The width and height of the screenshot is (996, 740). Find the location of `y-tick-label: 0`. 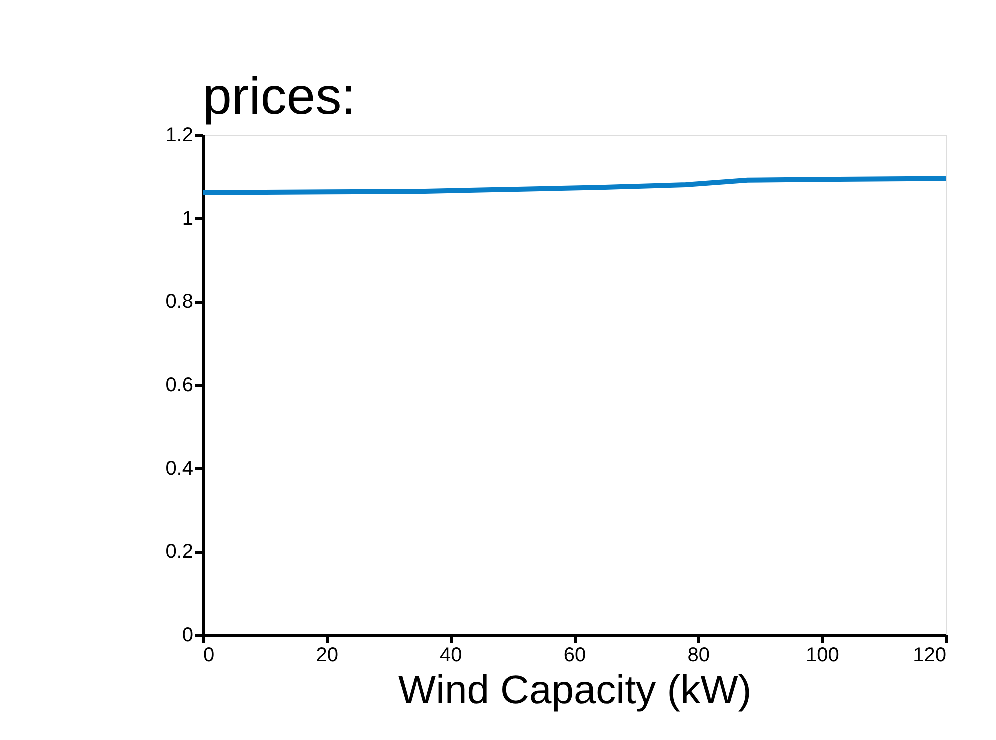

y-tick-label: 0 is located at coordinates (188, 635).